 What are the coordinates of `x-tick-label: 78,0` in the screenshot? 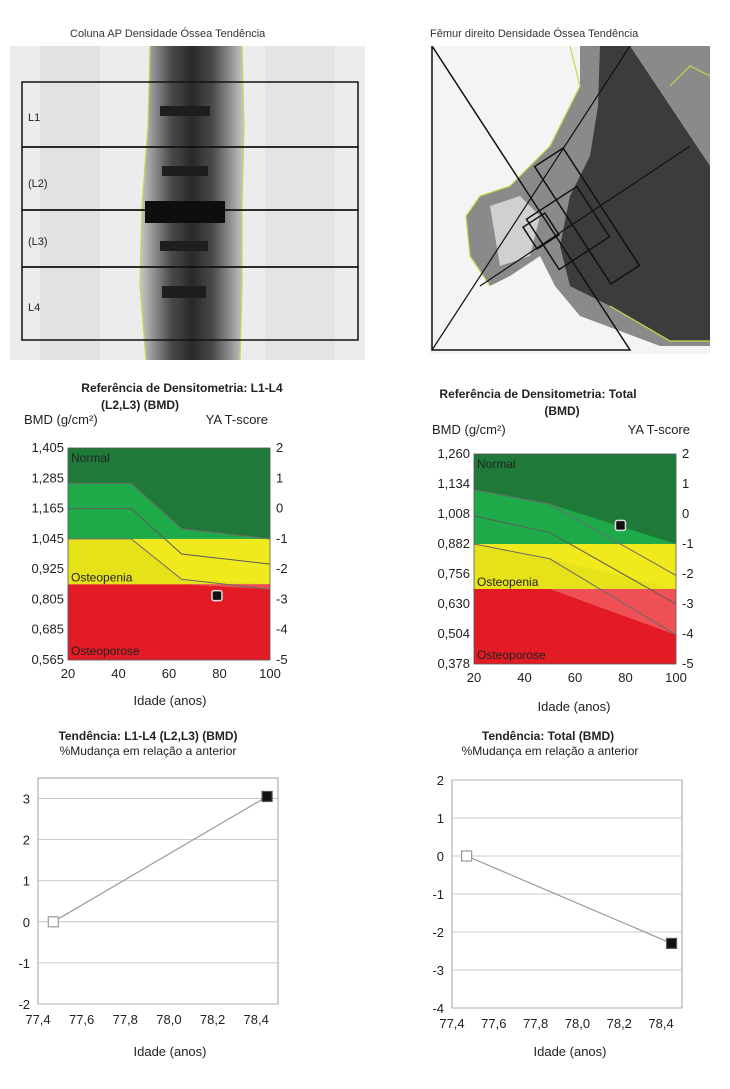 It's located at (168, 1019).